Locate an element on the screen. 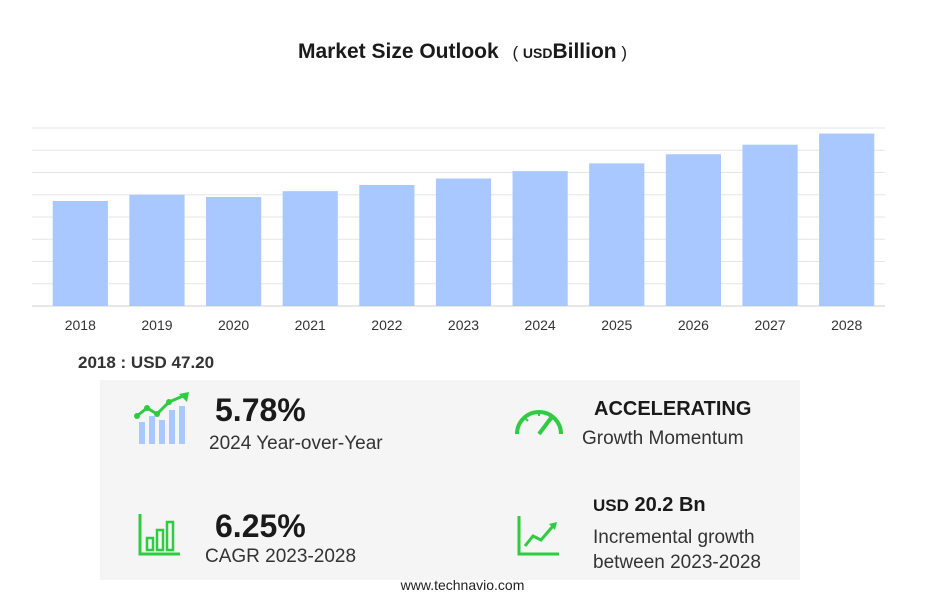 This screenshot has height=595, width=925. incremental-caption-1: Incremental growth is located at coordinates (674, 537).